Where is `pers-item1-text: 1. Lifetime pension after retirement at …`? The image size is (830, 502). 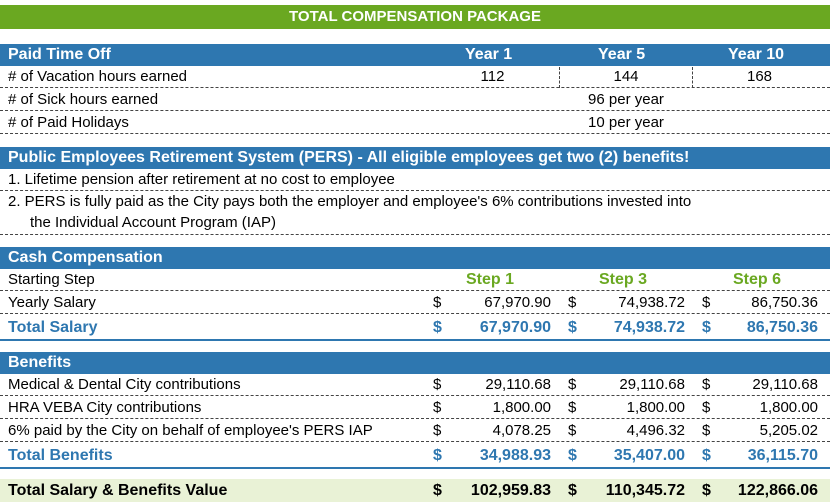
pers-item1-text: 1. Lifetime pension after retirement at … is located at coordinates (201, 179).